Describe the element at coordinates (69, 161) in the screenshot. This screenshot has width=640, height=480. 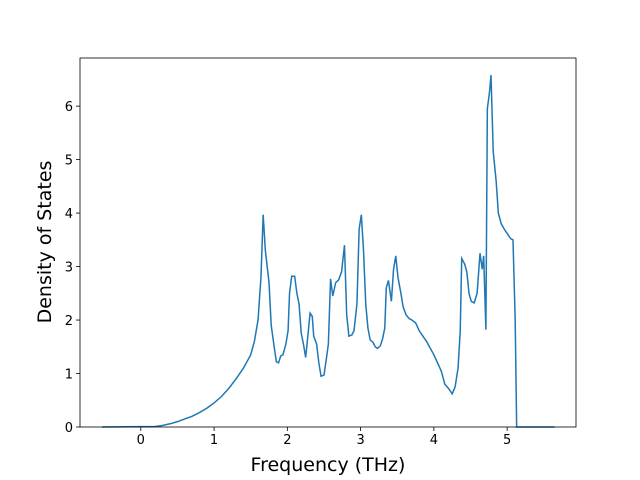
I see `y-tick-label: 5` at that location.